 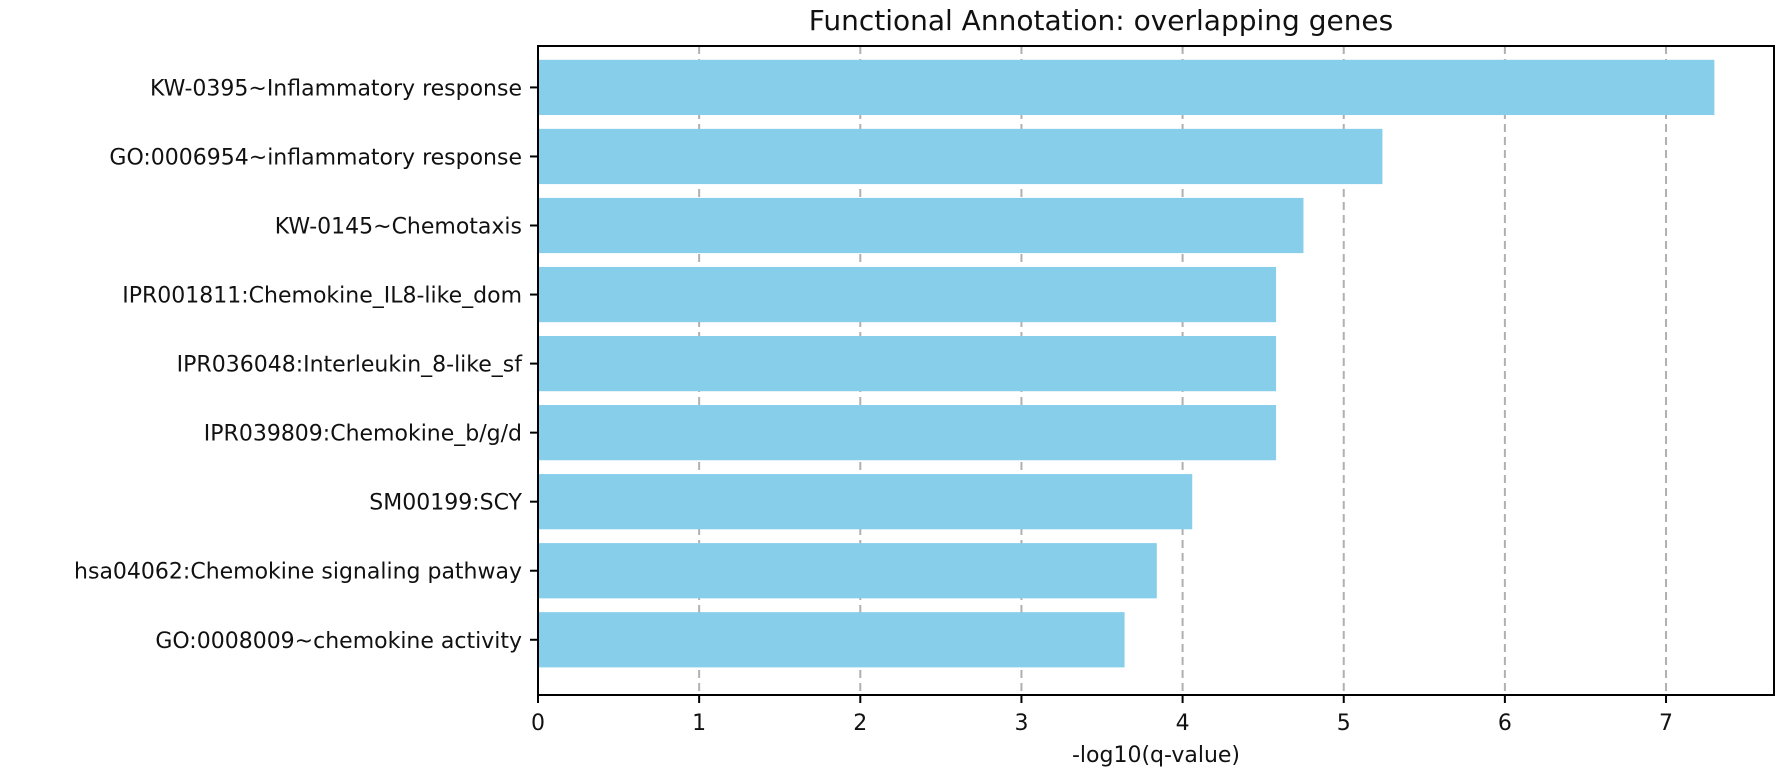 I want to click on x-axis-label: -log10(q-value), so click(x=1156, y=755).